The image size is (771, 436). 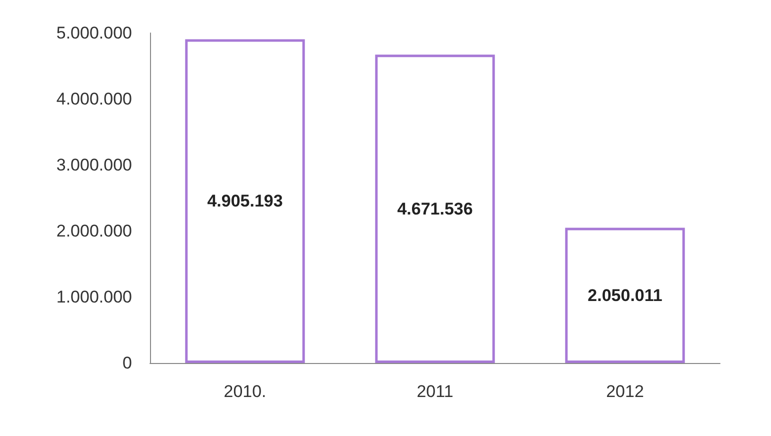 What do you see at coordinates (94, 231) in the screenshot?
I see `y-tick-label: 2.000.000` at bounding box center [94, 231].